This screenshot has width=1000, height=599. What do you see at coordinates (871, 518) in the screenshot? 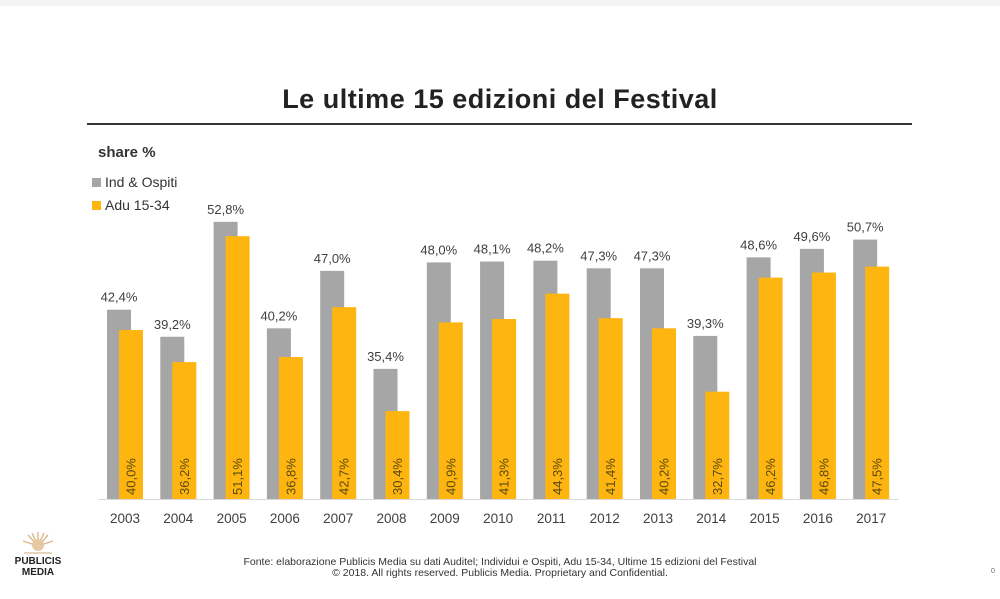
I see `x-tick-label: 2017` at bounding box center [871, 518].